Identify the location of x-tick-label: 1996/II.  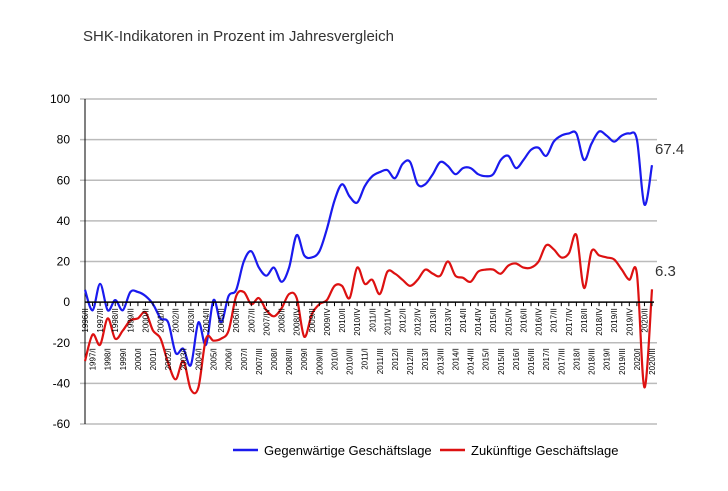
(85, 320).